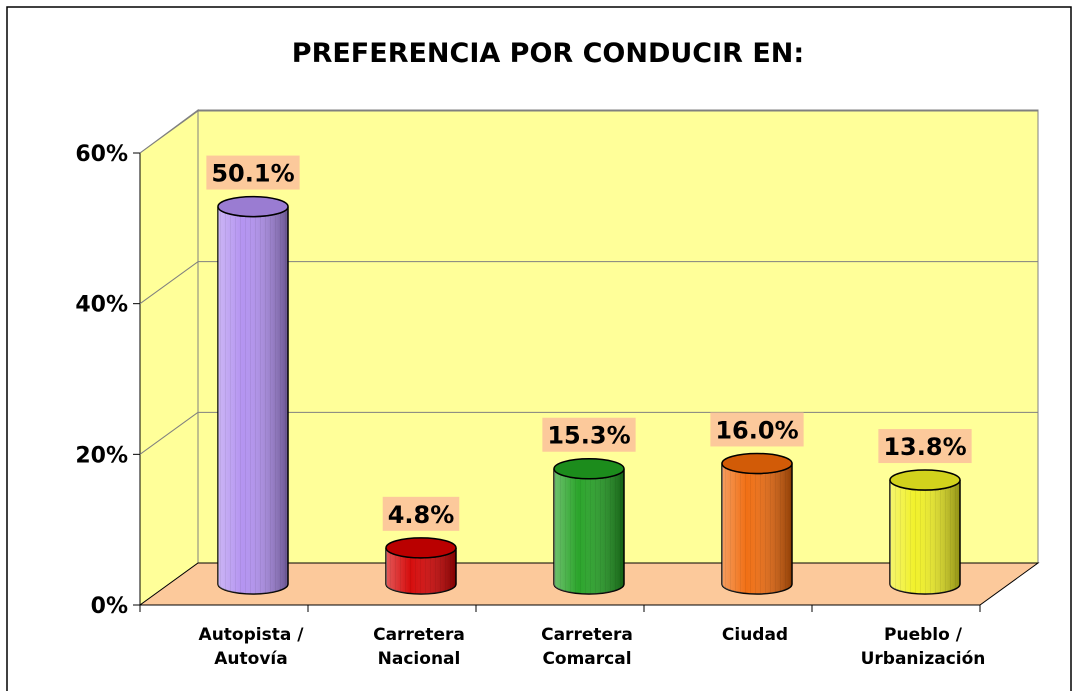 This screenshot has height=691, width=1078. I want to click on data-label: 15.3%, so click(588, 436).